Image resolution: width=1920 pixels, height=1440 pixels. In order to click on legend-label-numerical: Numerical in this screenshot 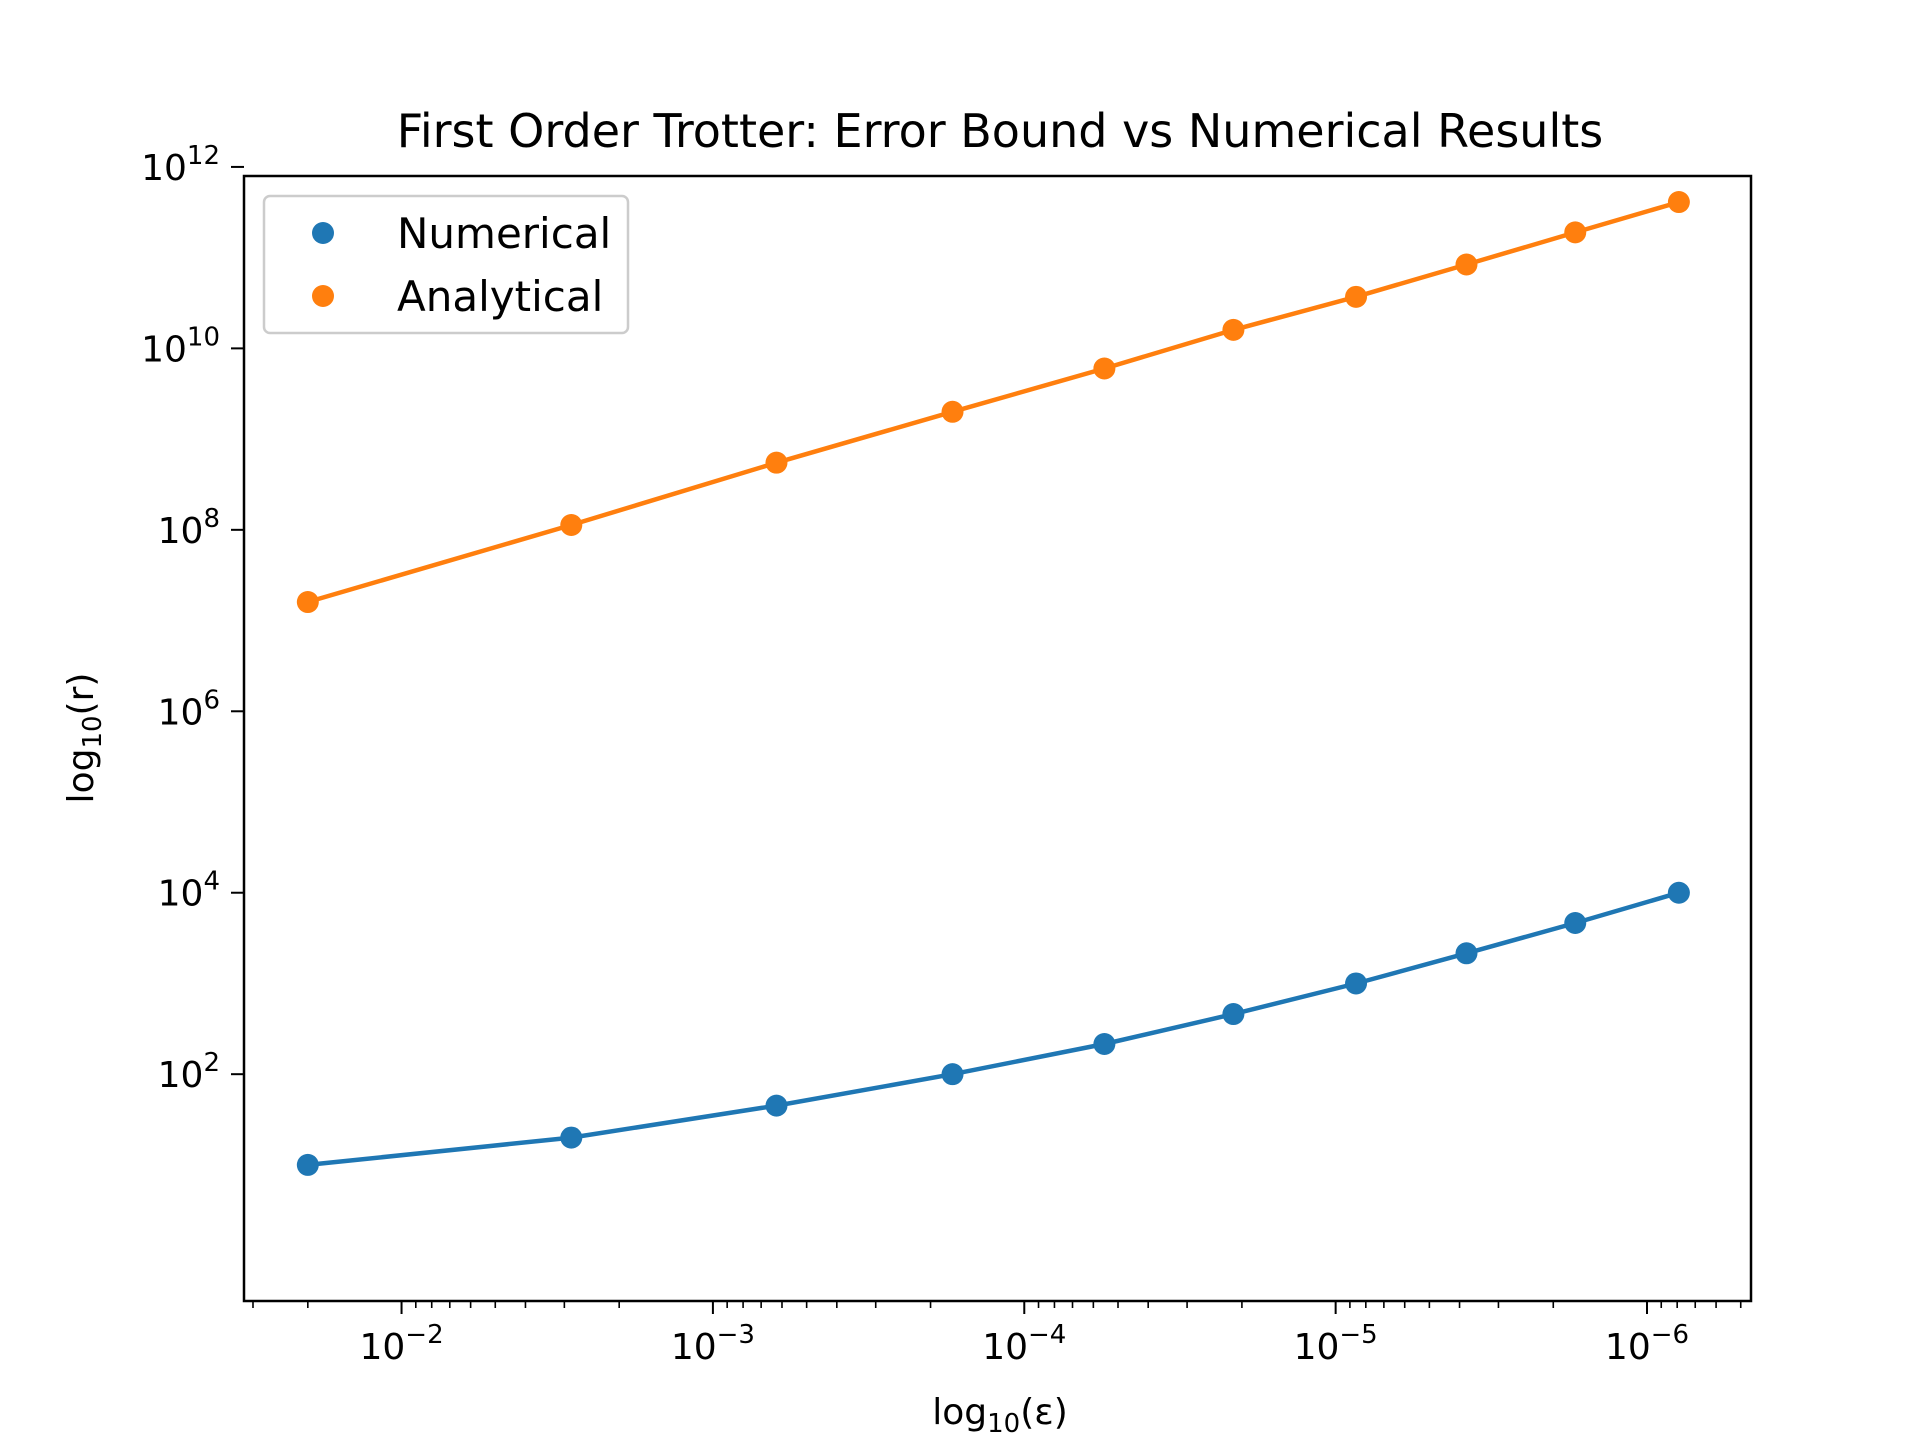, I will do `click(504, 233)`.